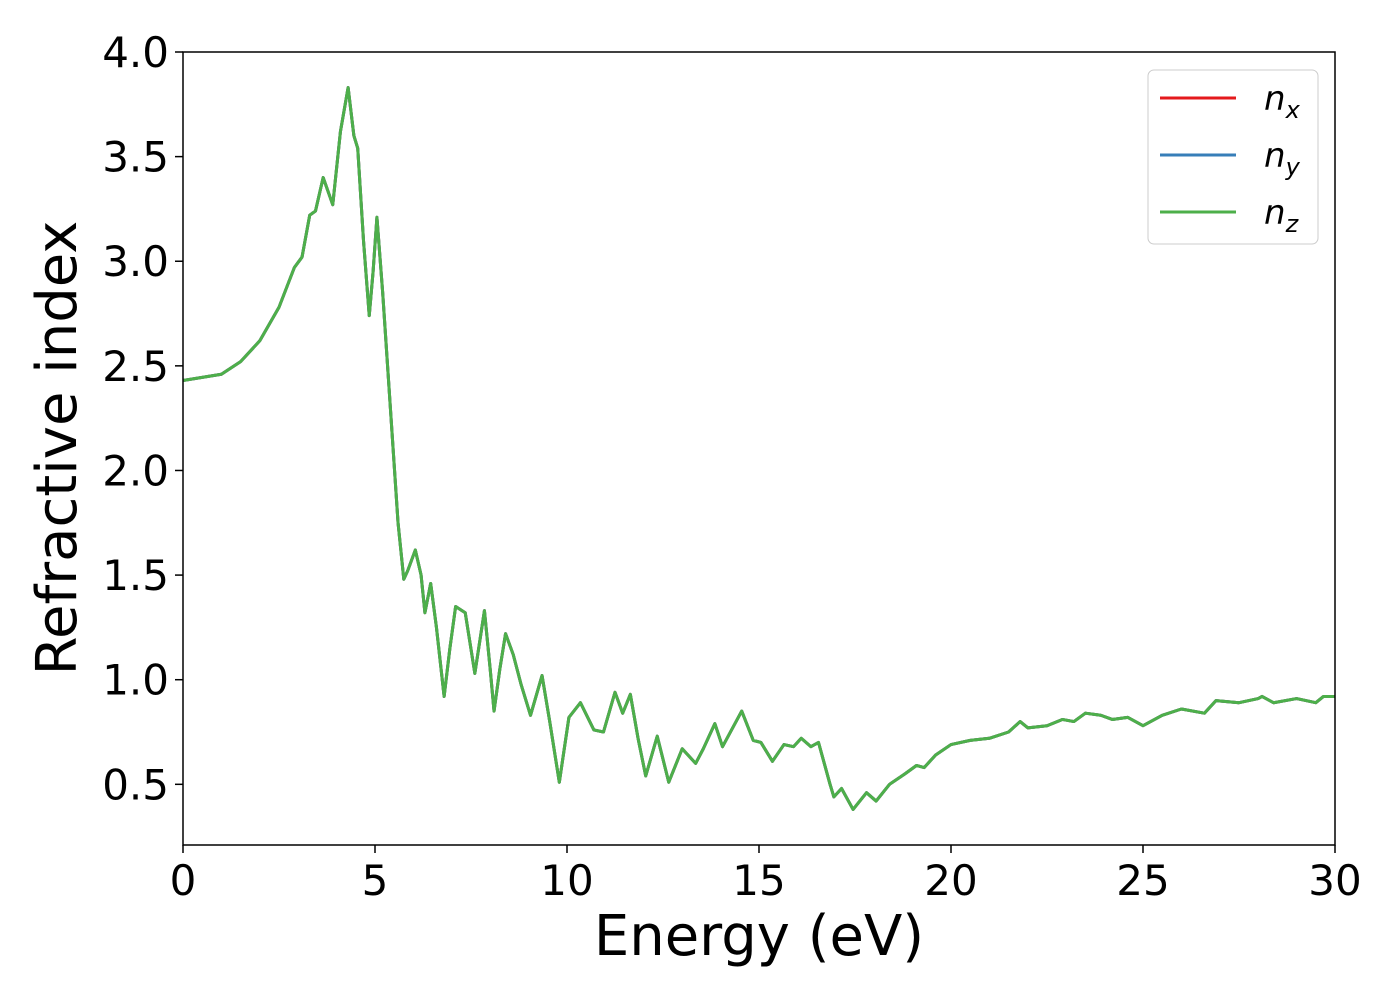 This screenshot has height=1000, width=1400. Describe the element at coordinates (1142, 880) in the screenshot. I see `x-tick-label: 25` at that location.